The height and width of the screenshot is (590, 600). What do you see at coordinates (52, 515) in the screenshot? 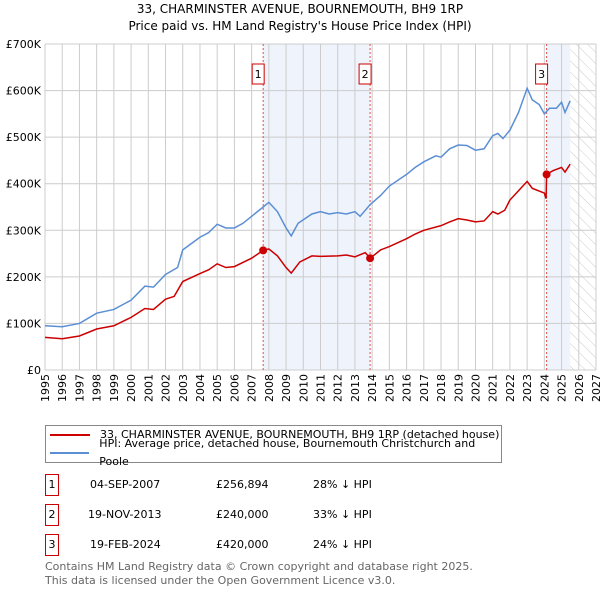
I see `sale-marker: 2` at bounding box center [52, 515].